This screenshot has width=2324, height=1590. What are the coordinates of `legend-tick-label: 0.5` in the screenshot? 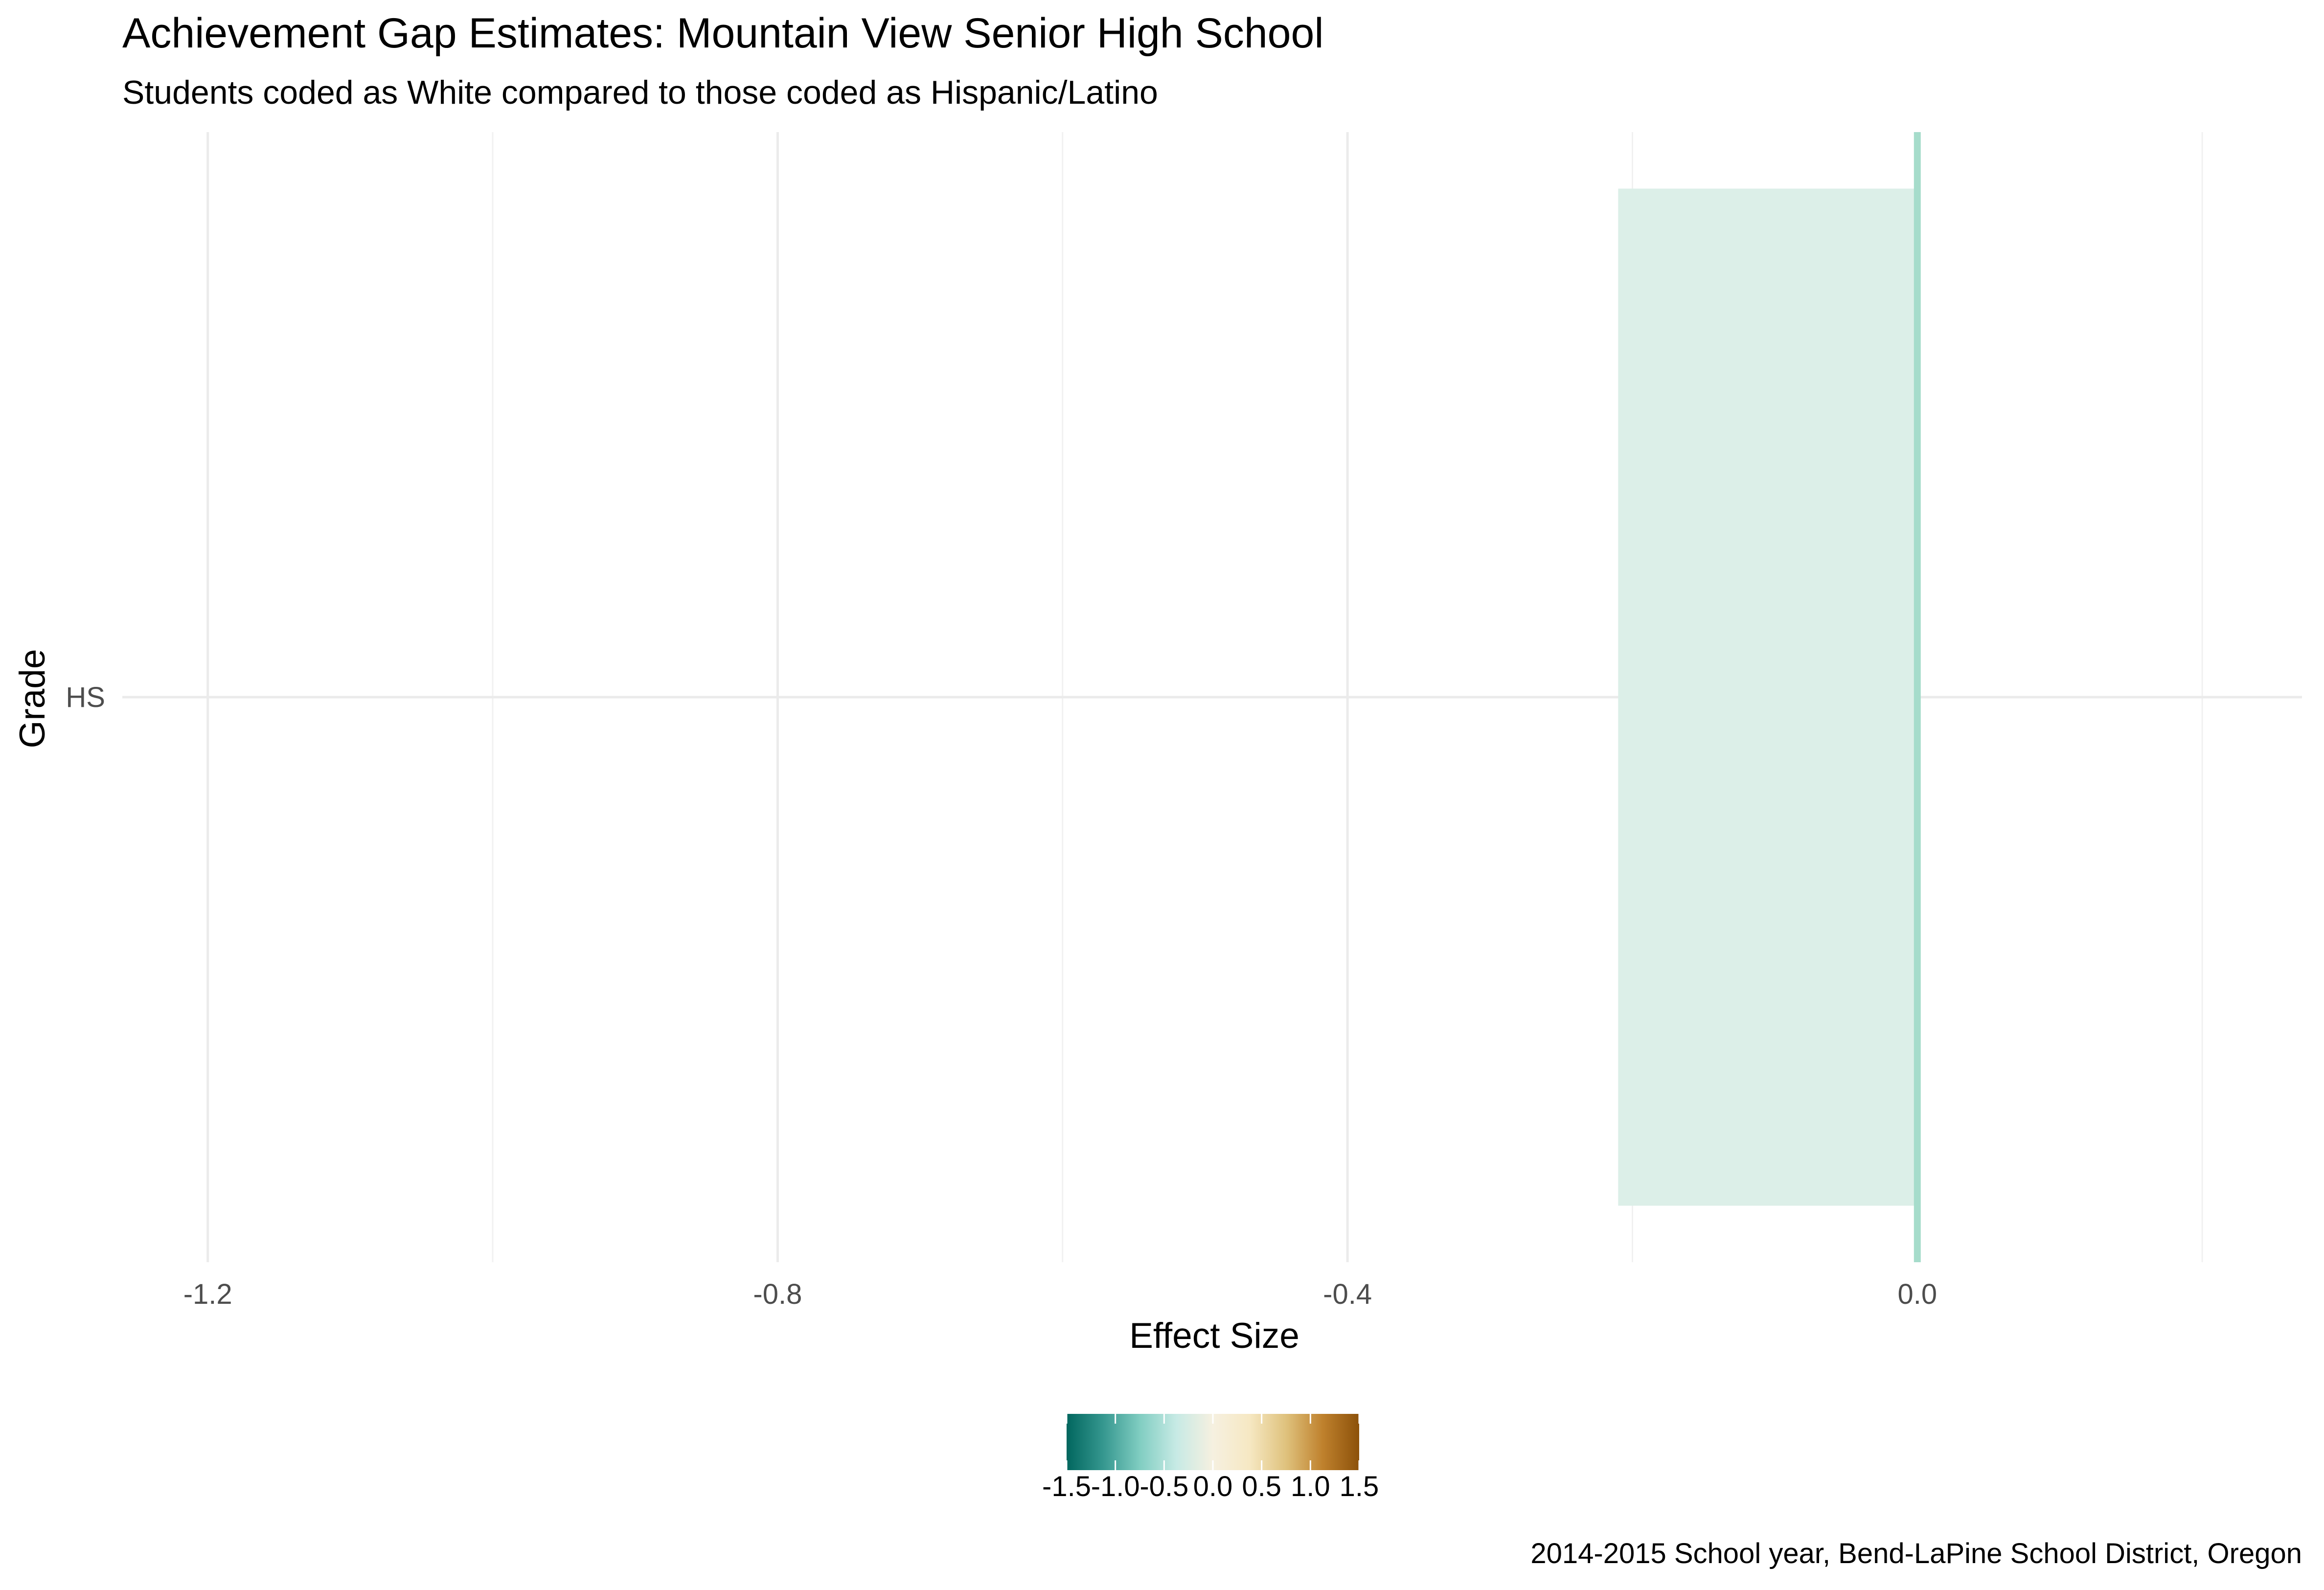 It's located at (1262, 1486).